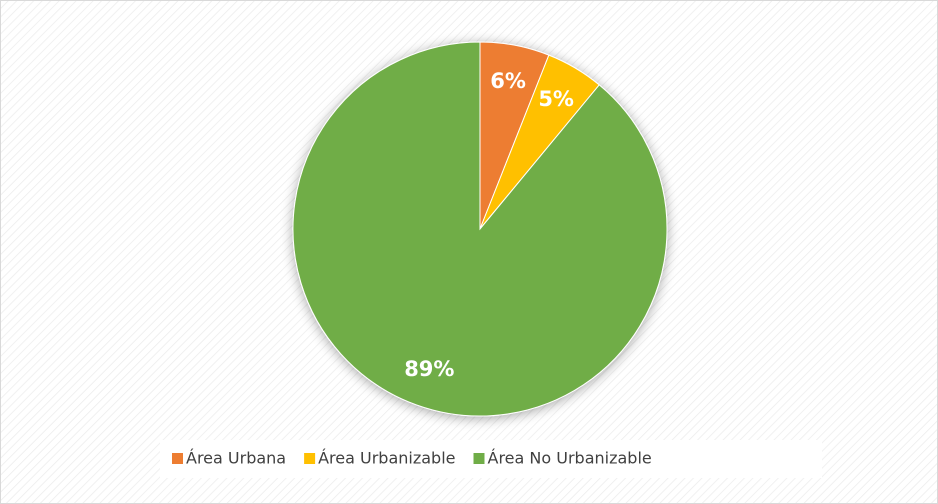 This screenshot has width=938, height=504. What do you see at coordinates (570, 458) in the screenshot?
I see `legend-label: Área No Urbanizable` at bounding box center [570, 458].